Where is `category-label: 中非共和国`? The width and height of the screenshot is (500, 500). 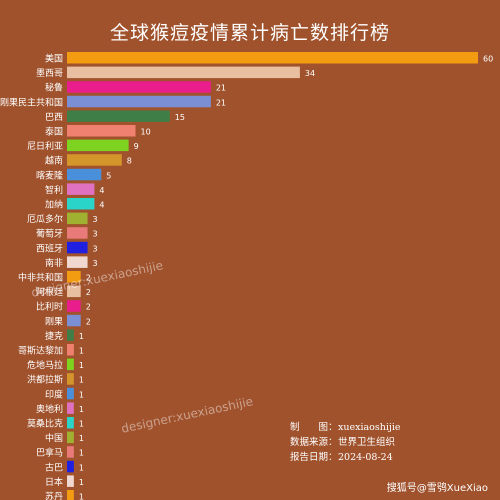
category-label: 中非共和国 is located at coordinates (40, 278).